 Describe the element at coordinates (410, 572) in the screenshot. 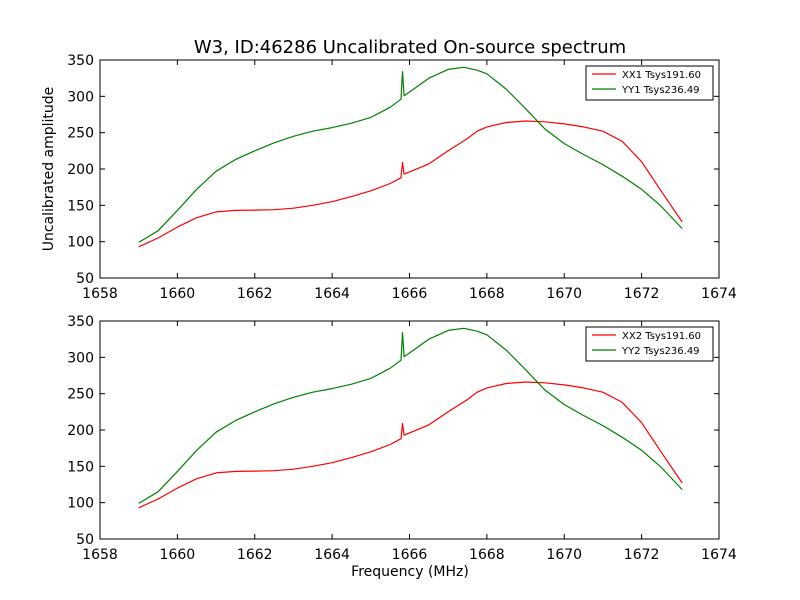

I see `x-axis-label: Frequency (MHz)` at that location.